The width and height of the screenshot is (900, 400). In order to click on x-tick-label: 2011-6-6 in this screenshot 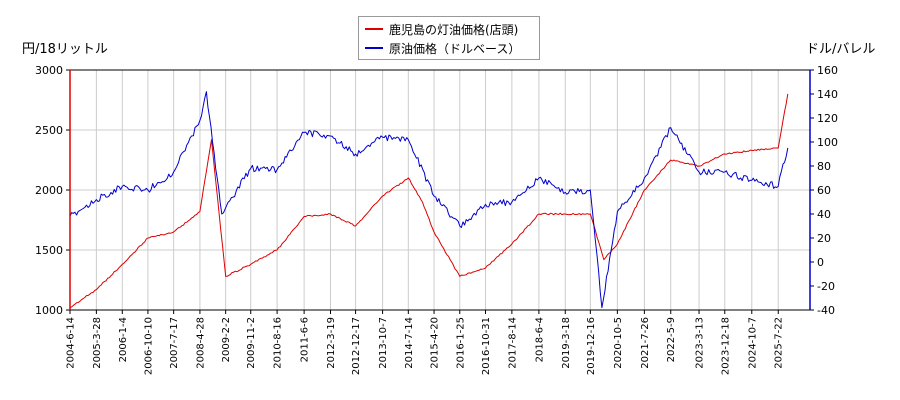, I will do `click(305, 339)`.